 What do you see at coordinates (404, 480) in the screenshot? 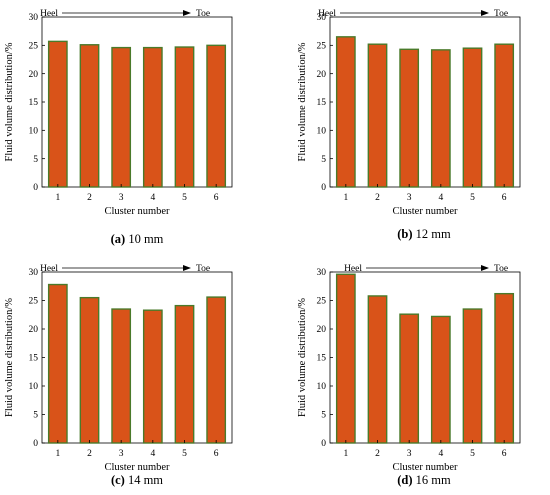
I see `panel-4-caption-label: (d)` at bounding box center [404, 480].